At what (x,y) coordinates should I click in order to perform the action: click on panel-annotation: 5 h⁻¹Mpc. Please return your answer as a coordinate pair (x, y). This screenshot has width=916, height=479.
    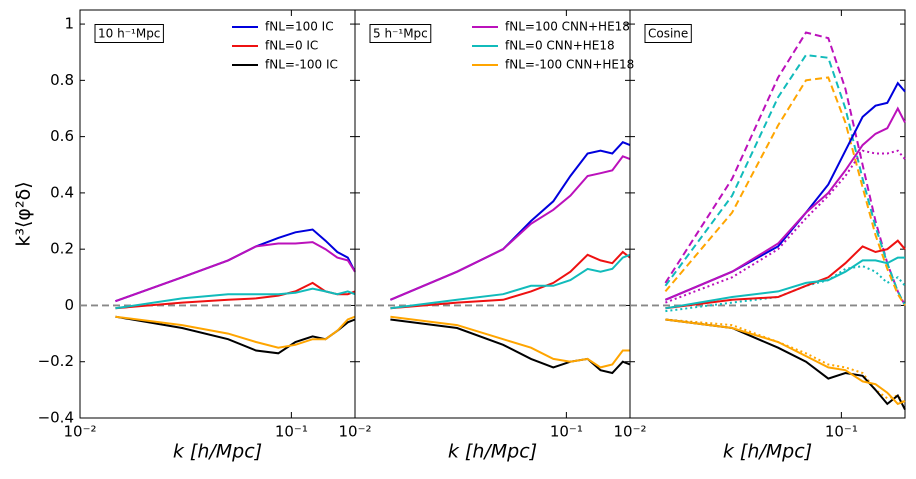
    Looking at the image, I should click on (400, 34).